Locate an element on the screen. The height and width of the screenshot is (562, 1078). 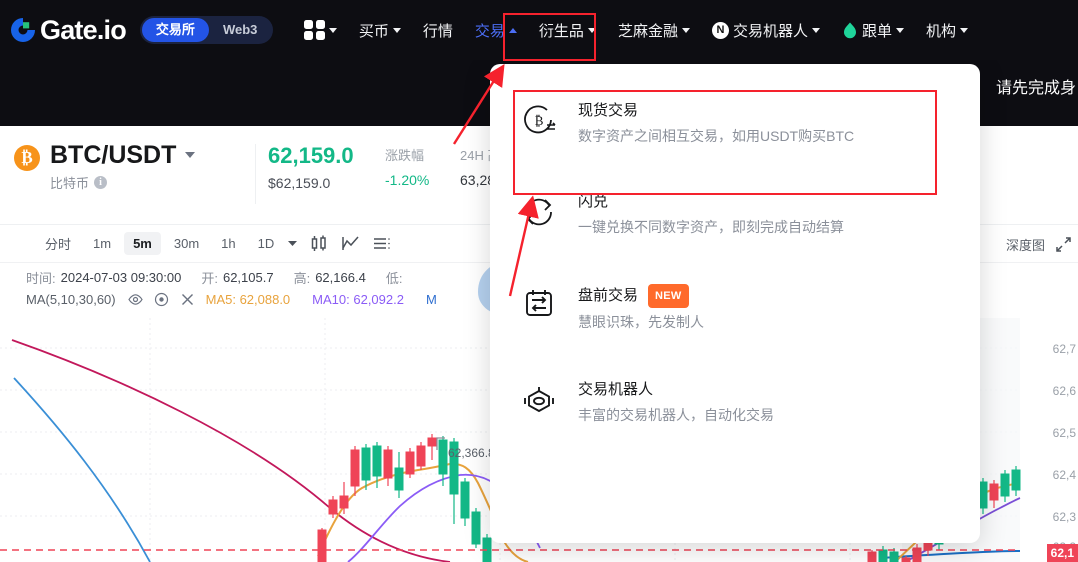
dropdown-item-desc: 一键兑换不同数字资产，即刻完成自动结算 is located at coordinates (711, 227).